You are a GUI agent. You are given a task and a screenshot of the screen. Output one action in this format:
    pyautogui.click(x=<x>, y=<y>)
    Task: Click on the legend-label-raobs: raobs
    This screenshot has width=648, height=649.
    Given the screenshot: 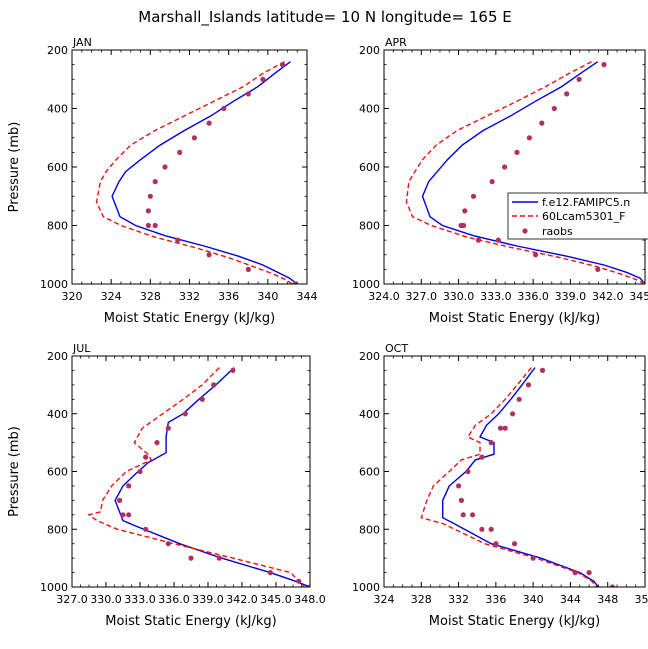 What is the action you would take?
    pyautogui.click(x=557, y=231)
    